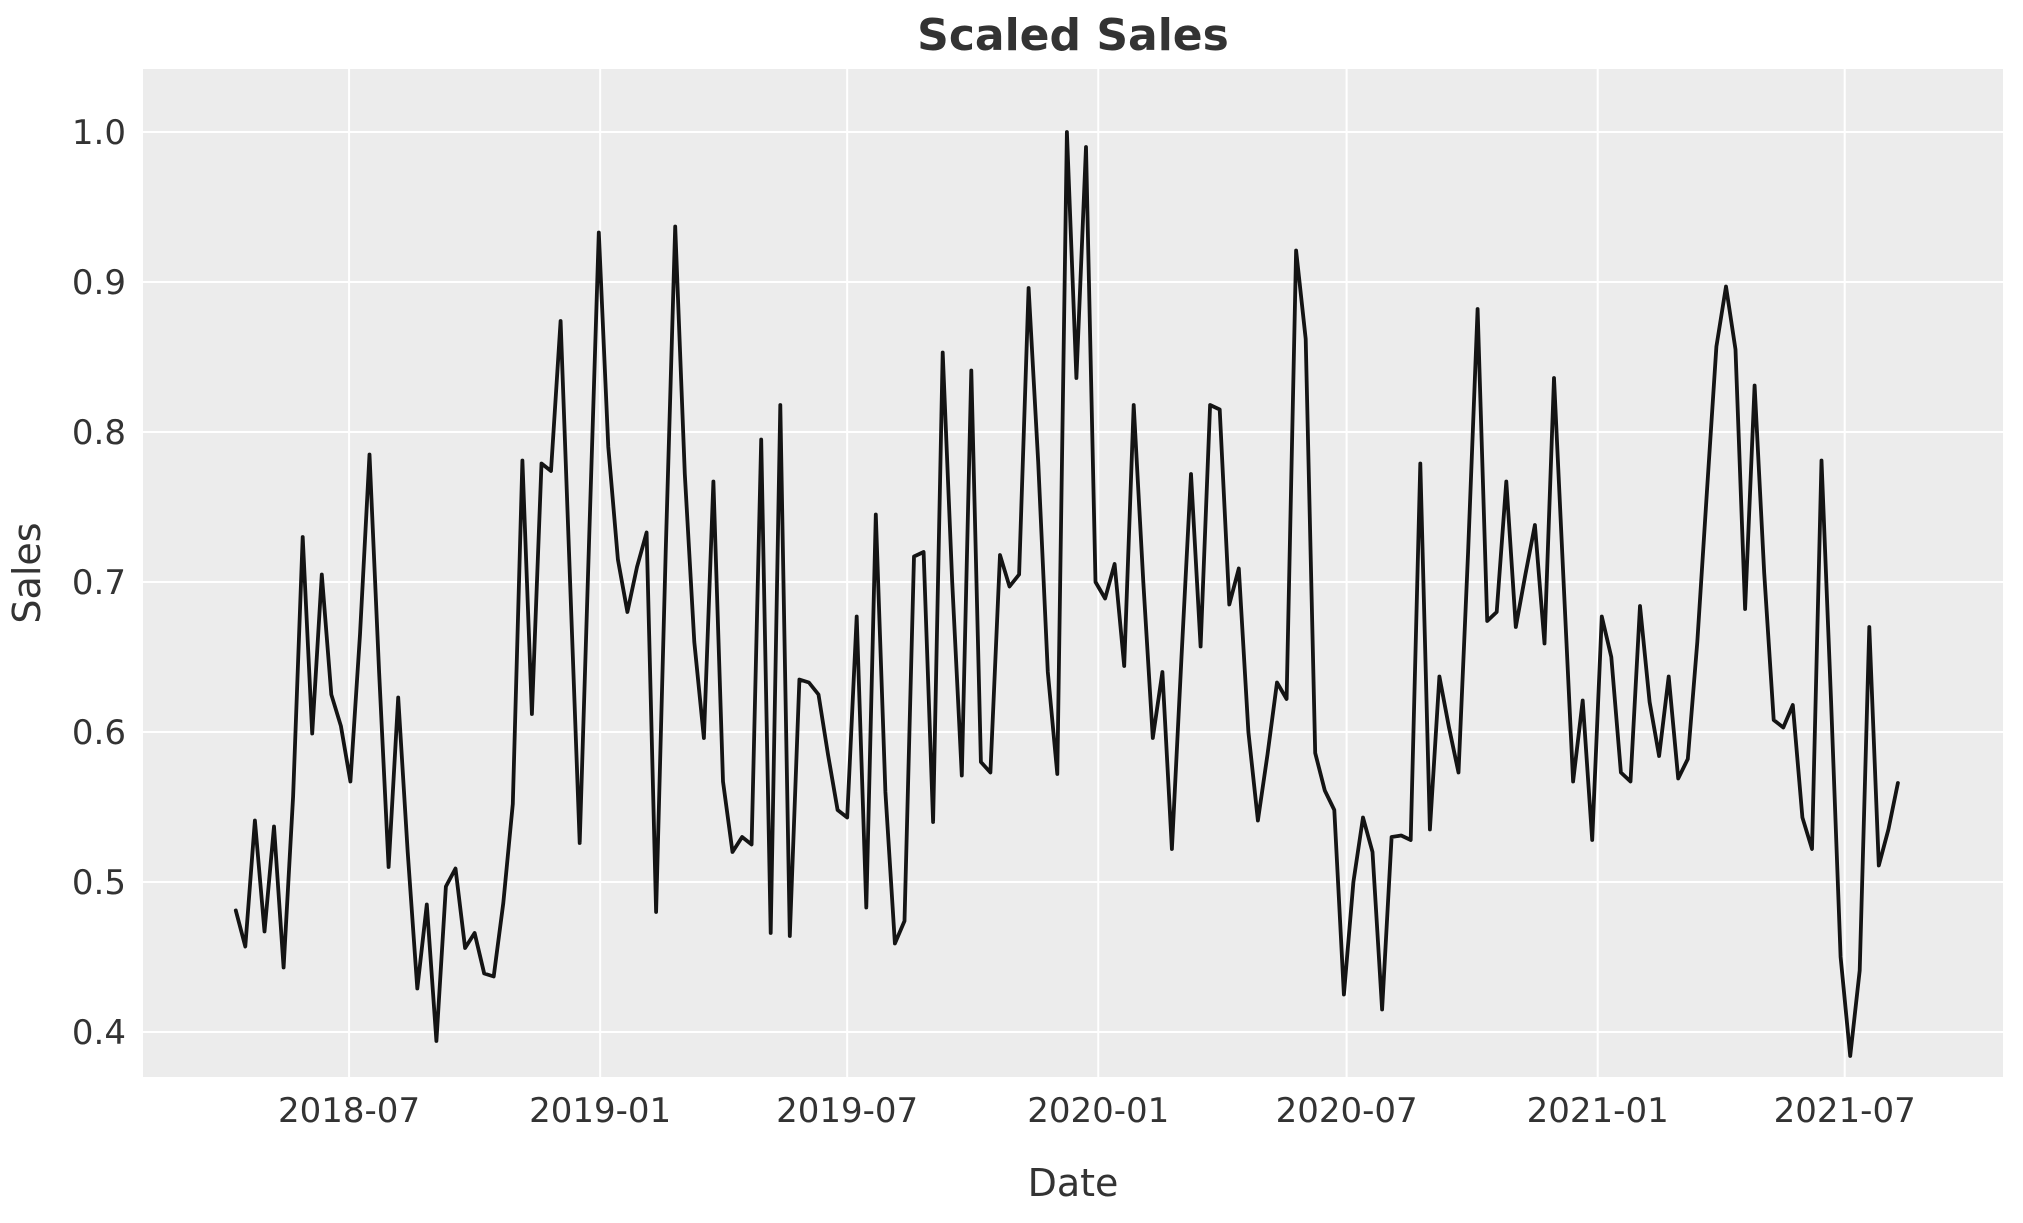  I want to click on y-axis-tick-labels: 0.4 0.5 0.6 0.7 0.8 0.9 1.0, so click(99, 583).